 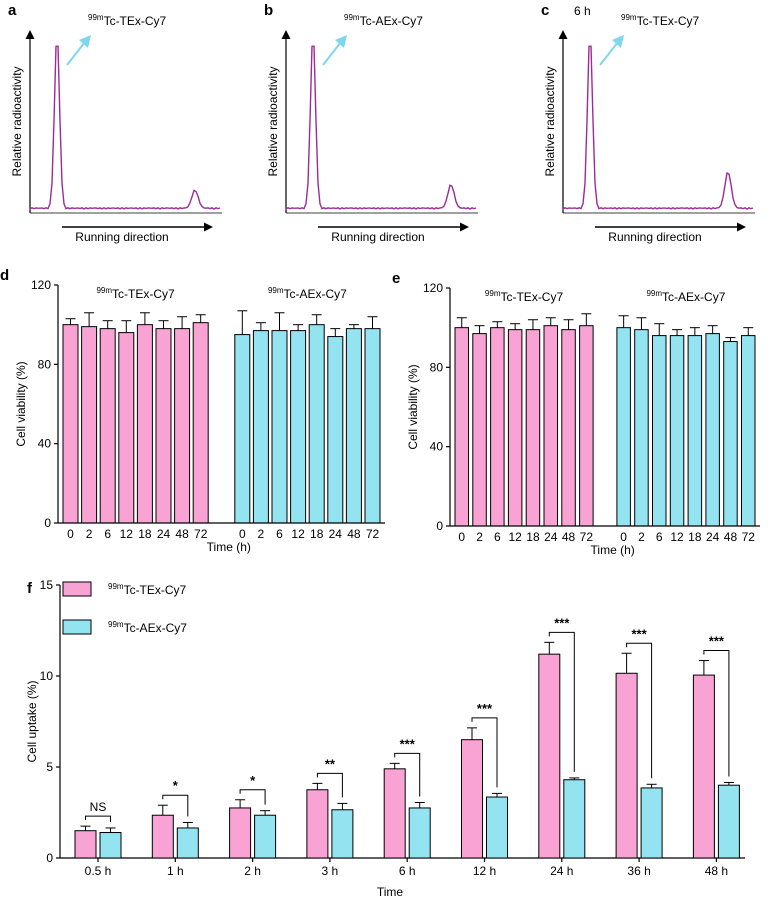 What do you see at coordinates (390, 892) in the screenshot?
I see `x-axis-label-f: Time` at bounding box center [390, 892].